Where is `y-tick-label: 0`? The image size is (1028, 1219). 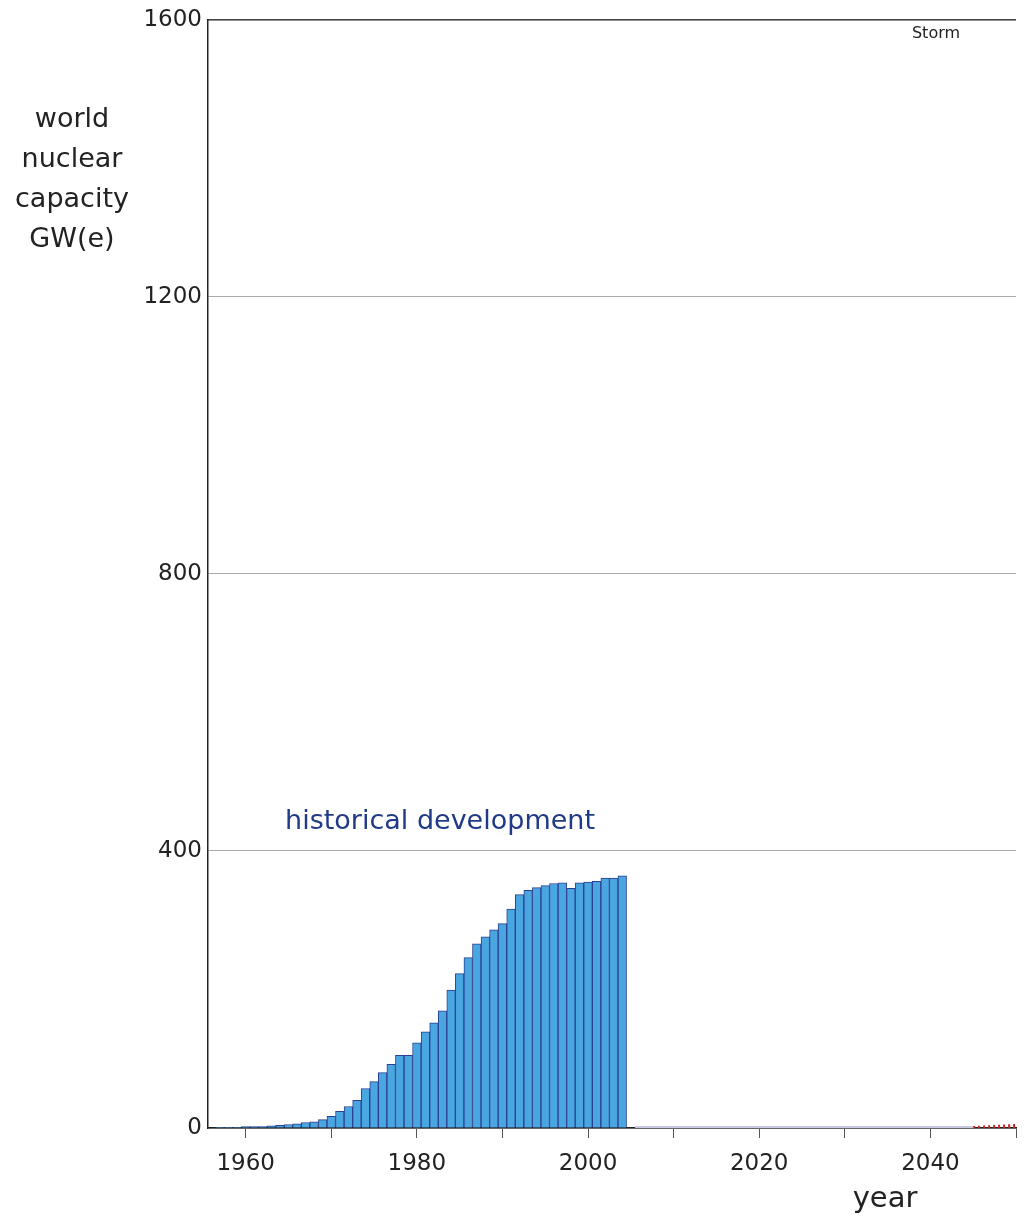
y-tick-label: 0 is located at coordinates (194, 1125).